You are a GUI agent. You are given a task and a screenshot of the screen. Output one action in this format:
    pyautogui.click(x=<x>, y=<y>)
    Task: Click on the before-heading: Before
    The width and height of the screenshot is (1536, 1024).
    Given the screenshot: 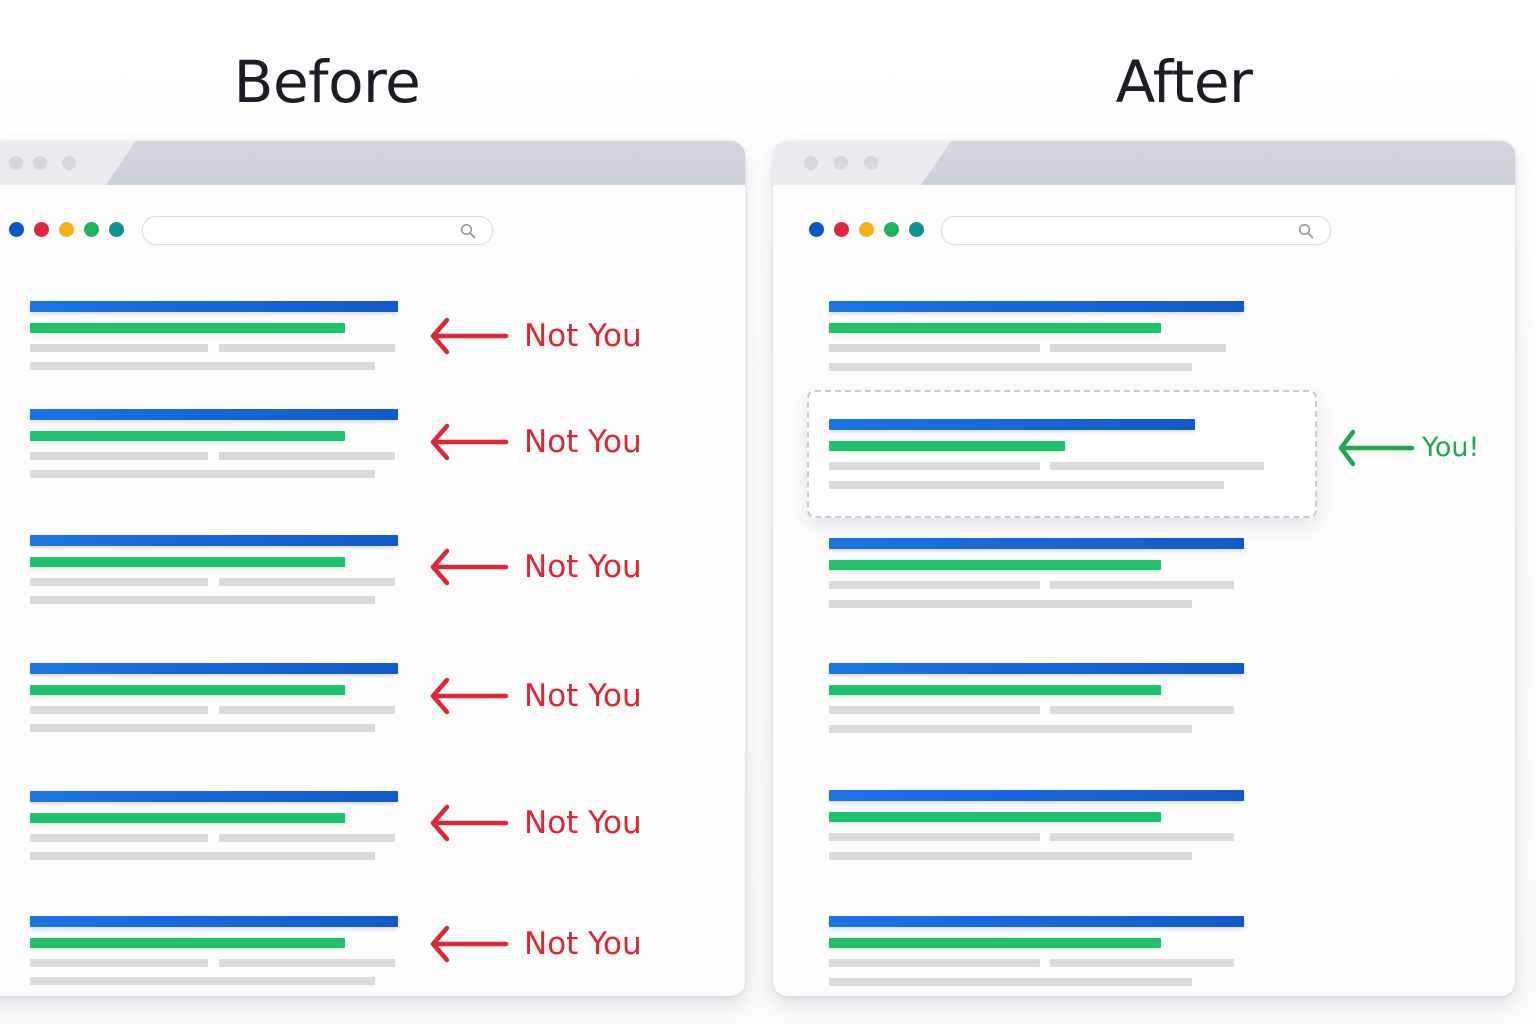 What is the action you would take?
    pyautogui.click(x=327, y=82)
    